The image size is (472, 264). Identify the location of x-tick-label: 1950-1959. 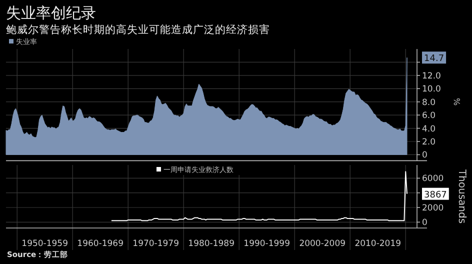
(45, 244).